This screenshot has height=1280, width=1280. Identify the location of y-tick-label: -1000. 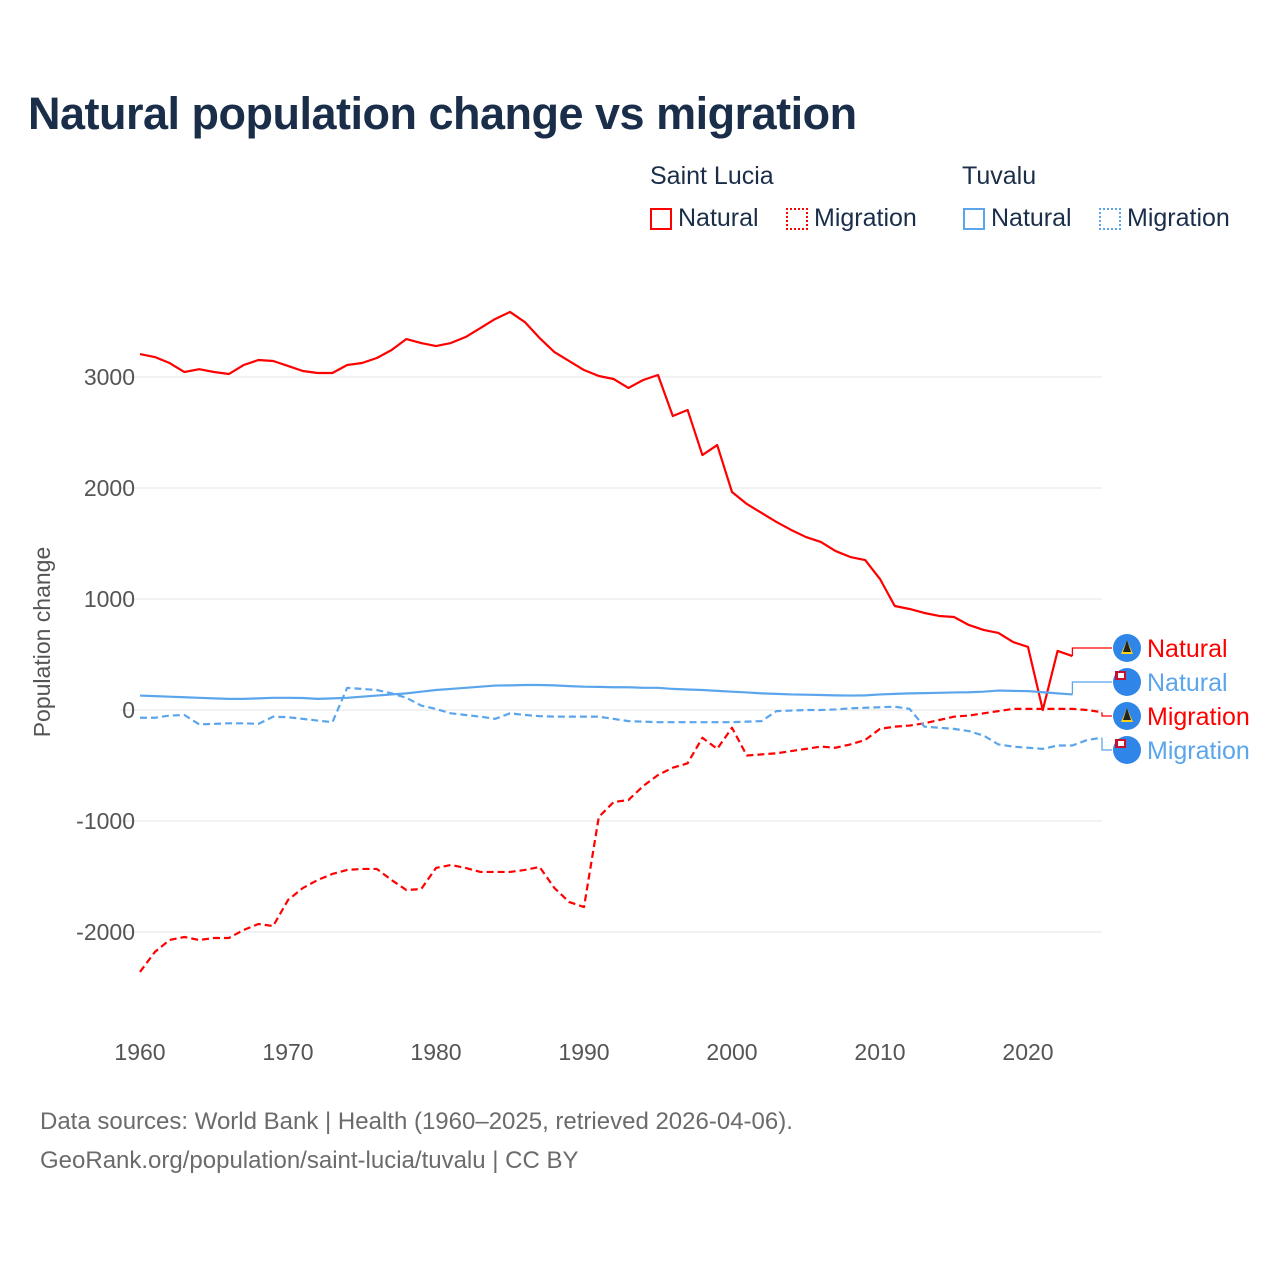
(105, 821).